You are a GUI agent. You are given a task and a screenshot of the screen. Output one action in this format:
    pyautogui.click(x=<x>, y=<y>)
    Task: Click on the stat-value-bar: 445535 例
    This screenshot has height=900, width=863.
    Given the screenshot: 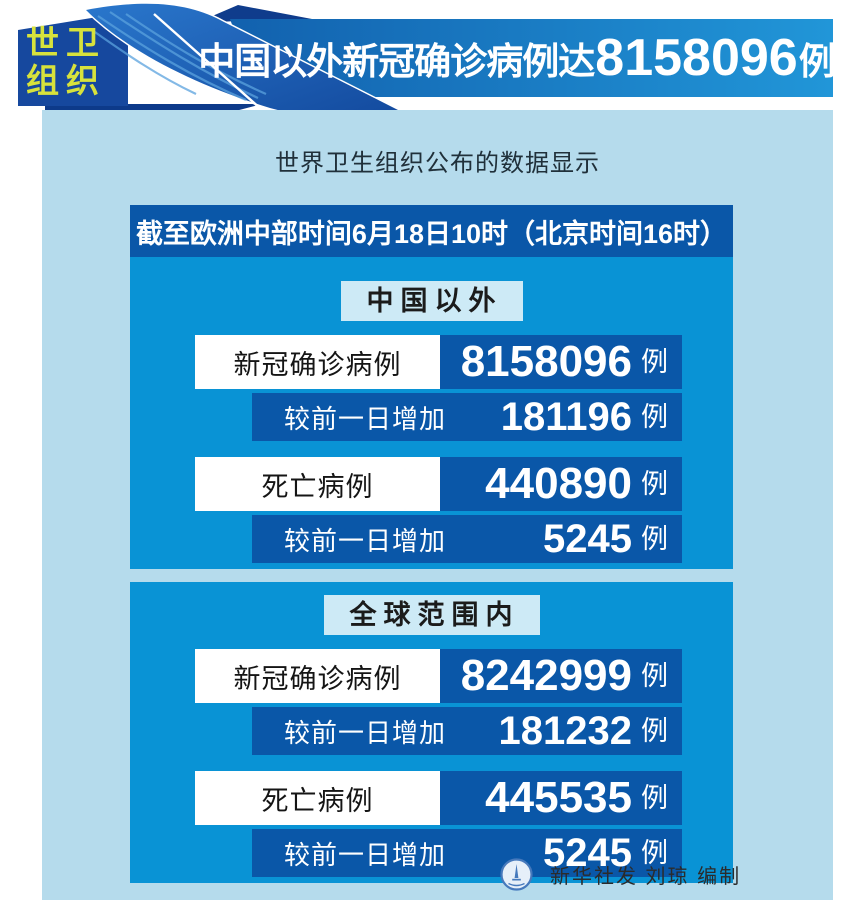 What is the action you would take?
    pyautogui.click(x=561, y=798)
    